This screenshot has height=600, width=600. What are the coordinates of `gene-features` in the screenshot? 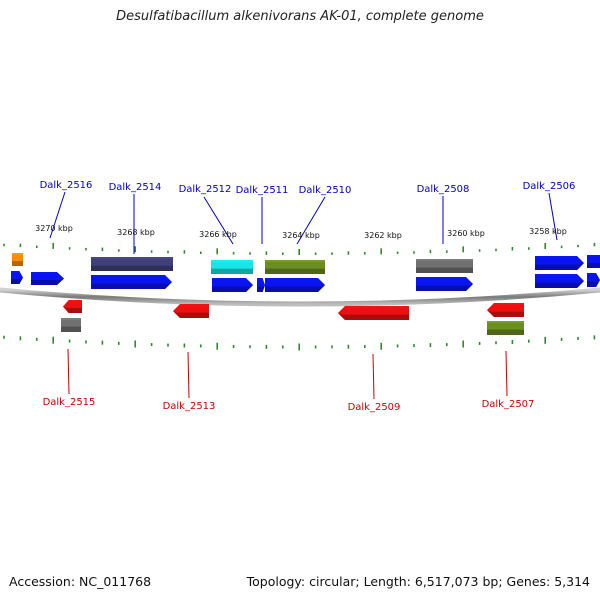 It's located at (305, 294).